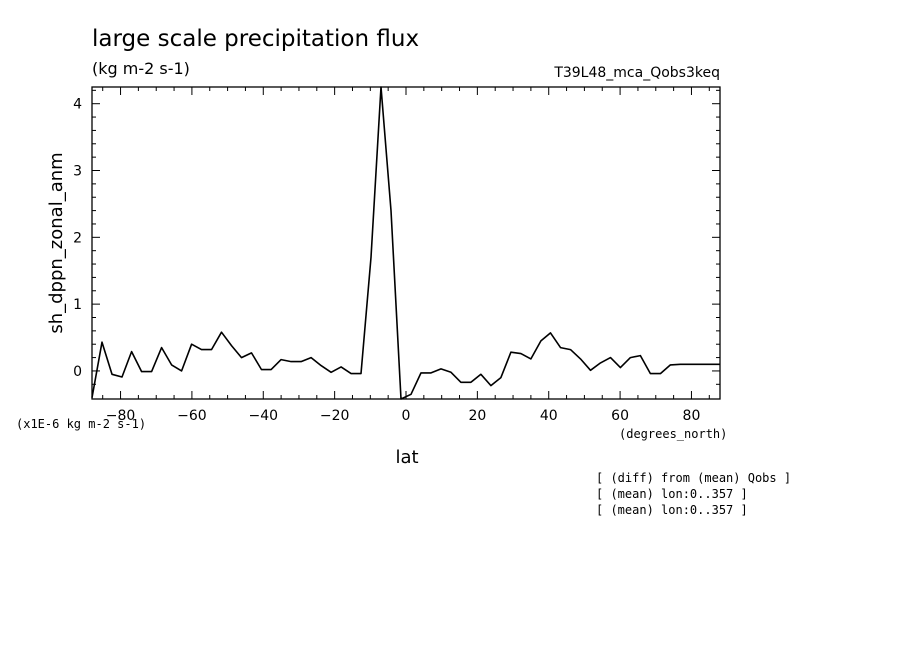  I want to click on chart-title: large scale precipitation flux, so click(255, 39).